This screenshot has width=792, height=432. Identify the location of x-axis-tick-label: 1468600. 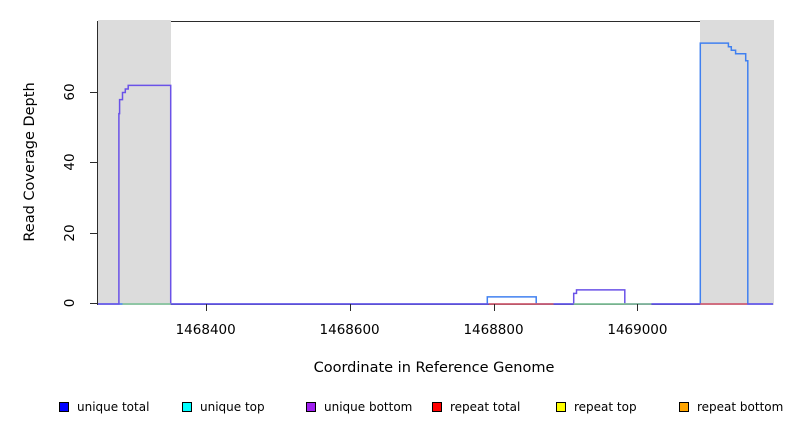
(349, 330).